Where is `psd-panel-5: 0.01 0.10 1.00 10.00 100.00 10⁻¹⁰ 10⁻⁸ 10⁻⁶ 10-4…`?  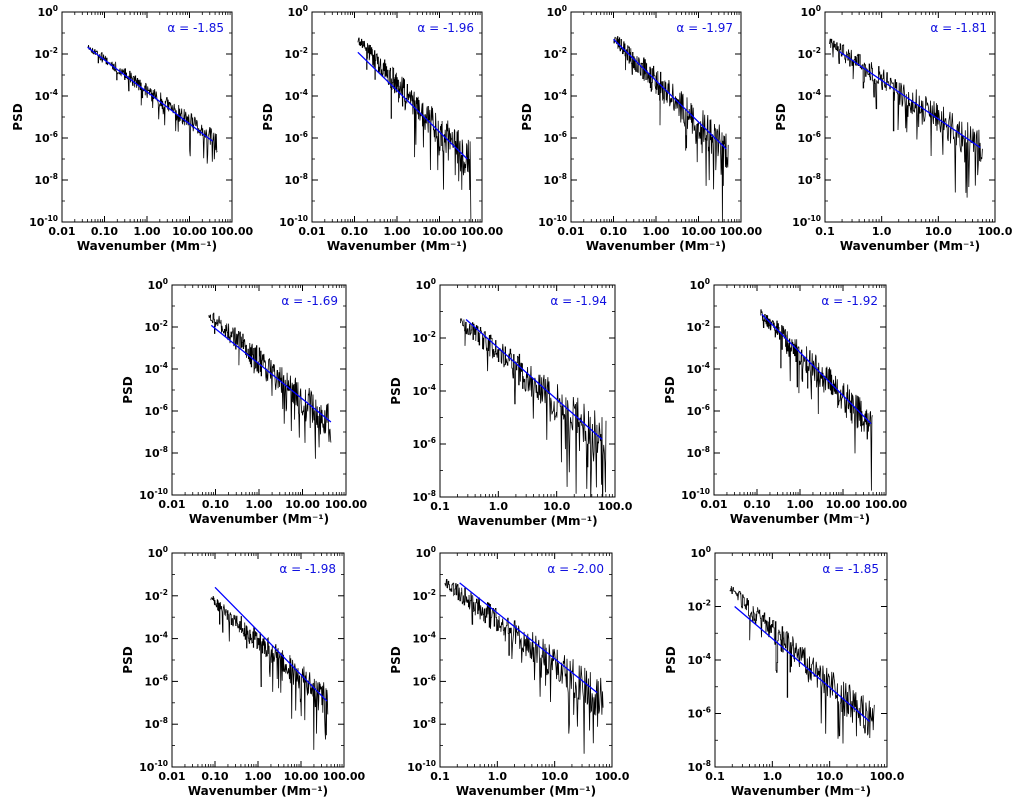
psd-panel-5: 0.01 0.10 1.00 10.00 100.00 10⁻¹⁰ 10⁻⁸ 10⁻⁶ 10-4… is located at coordinates (244, 401).